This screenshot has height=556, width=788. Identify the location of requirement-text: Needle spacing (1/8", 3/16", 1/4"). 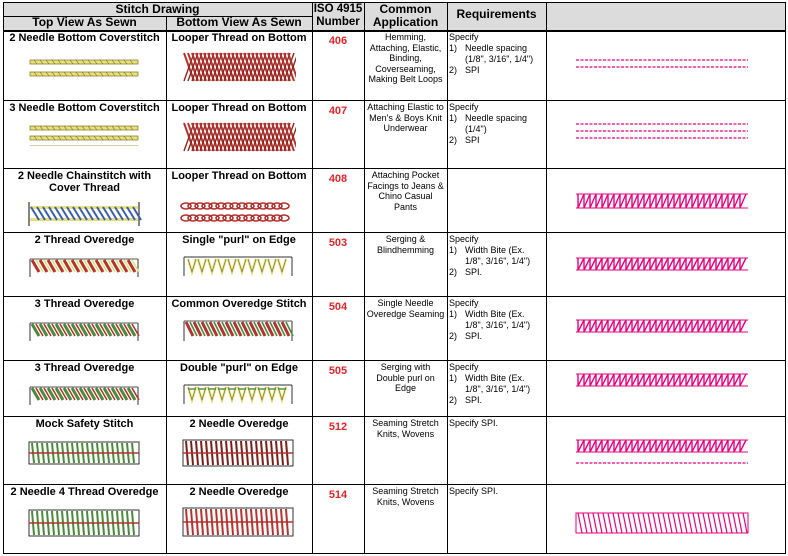
(499, 53).